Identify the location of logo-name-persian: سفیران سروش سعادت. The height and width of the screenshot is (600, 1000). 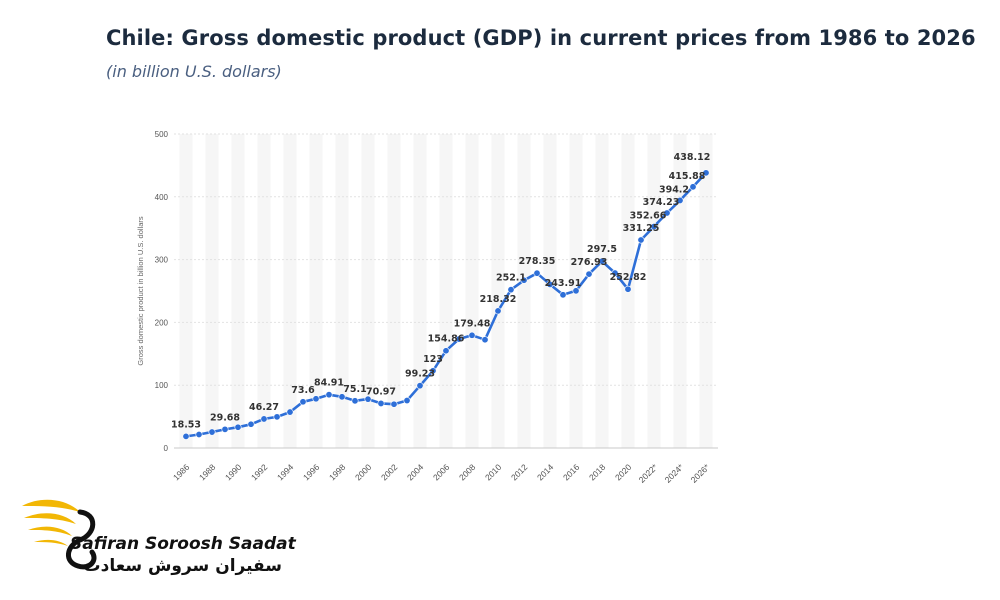
(182, 566).